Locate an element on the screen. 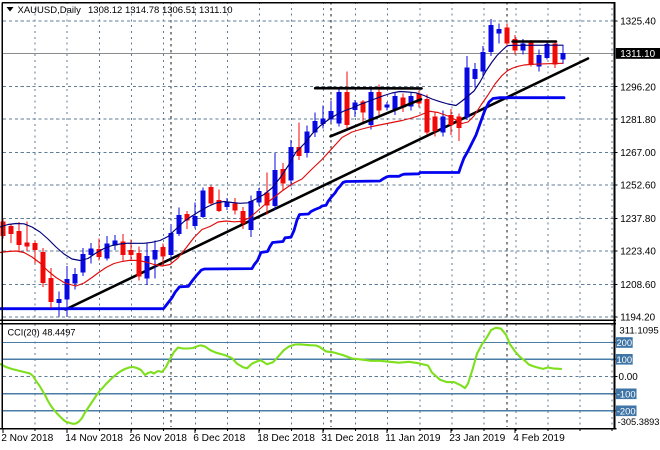 The width and height of the screenshot is (660, 450). svg-text: 1296.20 is located at coordinates (638, 87).